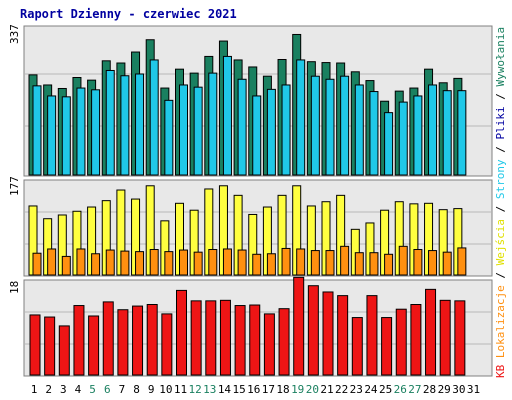  What do you see at coordinates (500, 371) in the screenshot?
I see `legend-item: KB` at bounding box center [500, 371].